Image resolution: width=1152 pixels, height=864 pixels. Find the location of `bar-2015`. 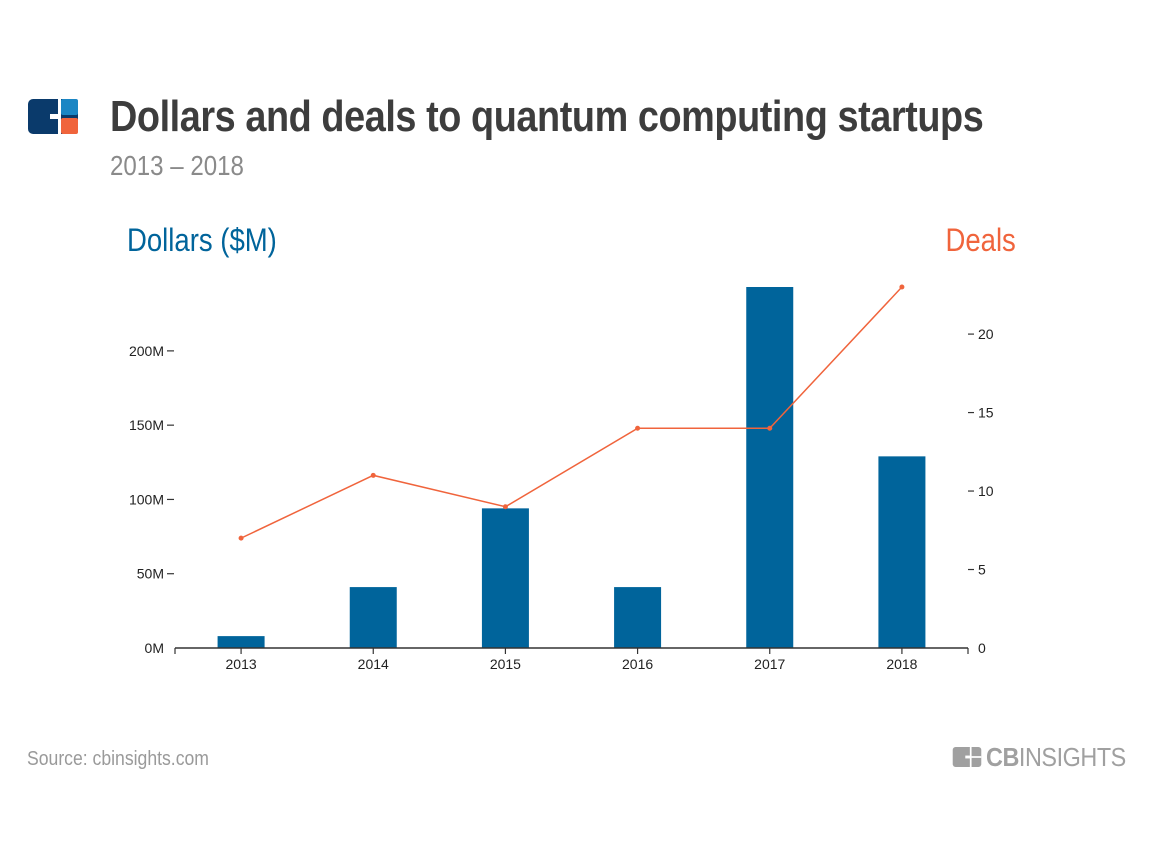

bar-2015 is located at coordinates (505, 578).